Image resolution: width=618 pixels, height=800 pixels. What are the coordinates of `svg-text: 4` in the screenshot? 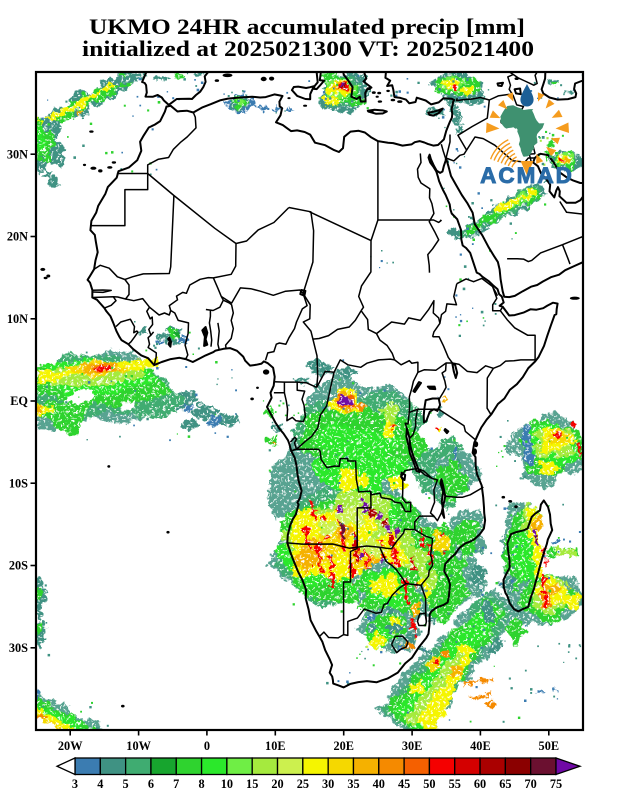 It's located at (100, 784).